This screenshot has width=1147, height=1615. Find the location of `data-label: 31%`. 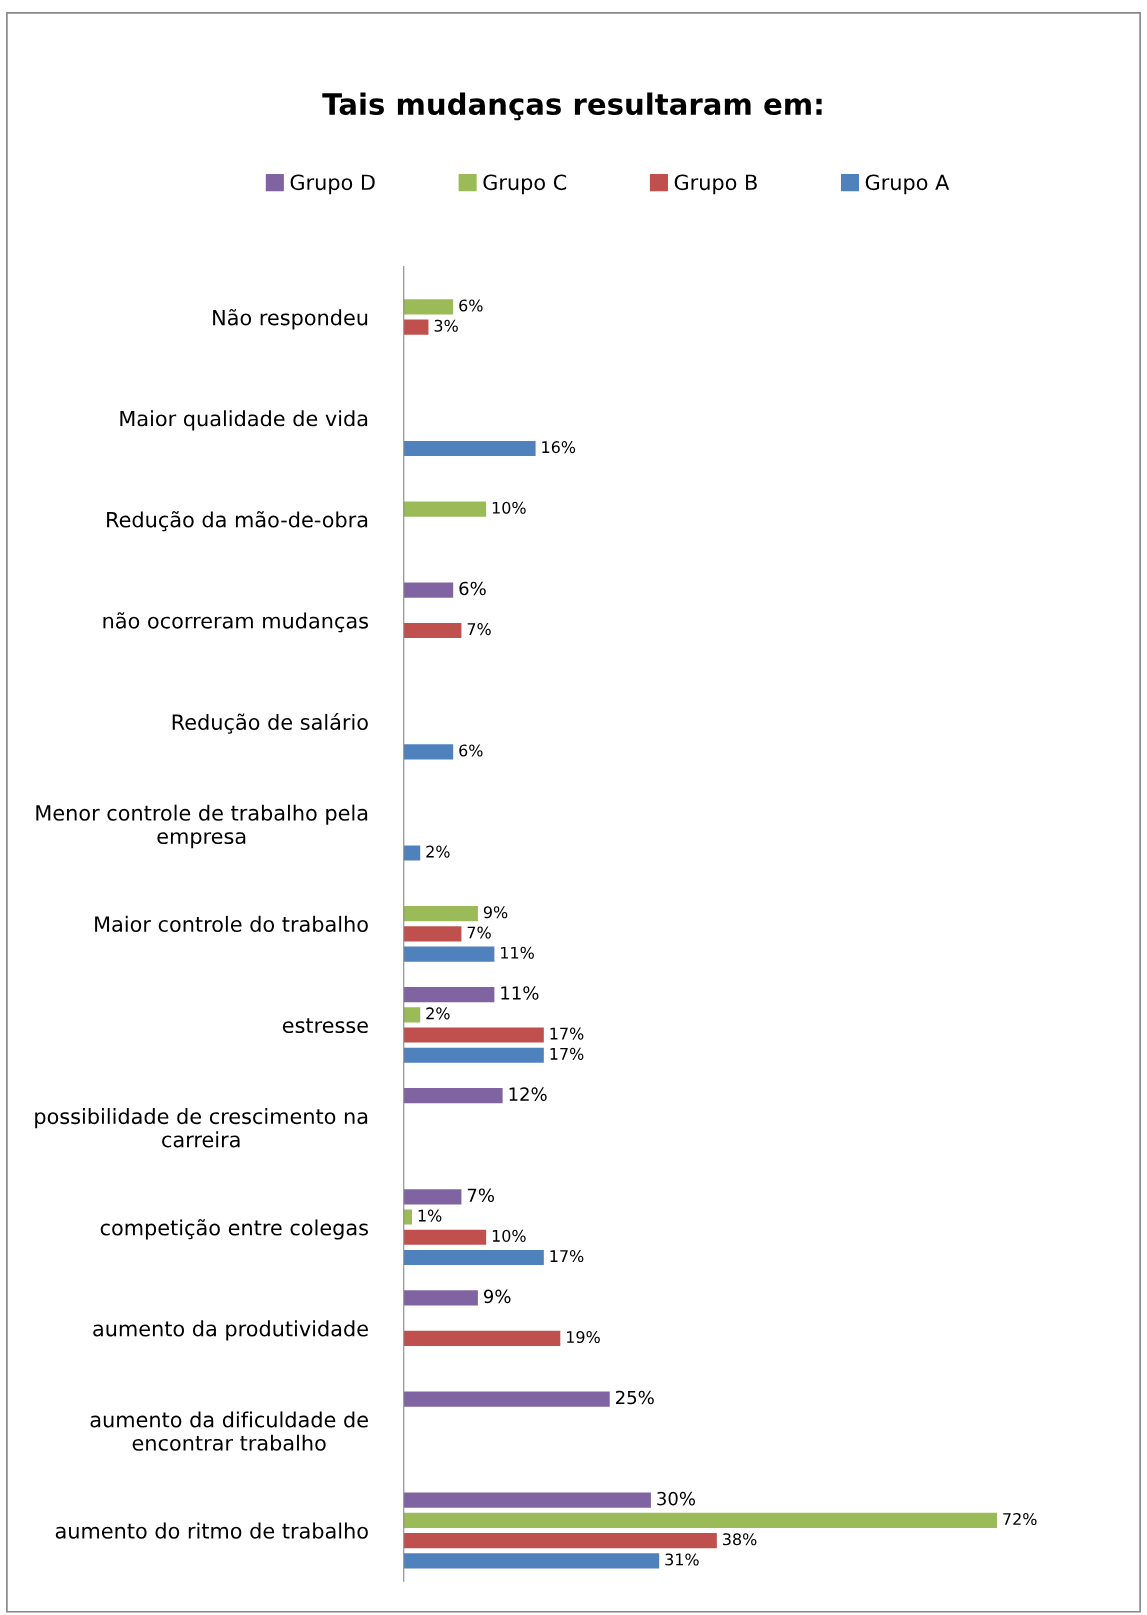

data-label: 31% is located at coordinates (682, 1559).